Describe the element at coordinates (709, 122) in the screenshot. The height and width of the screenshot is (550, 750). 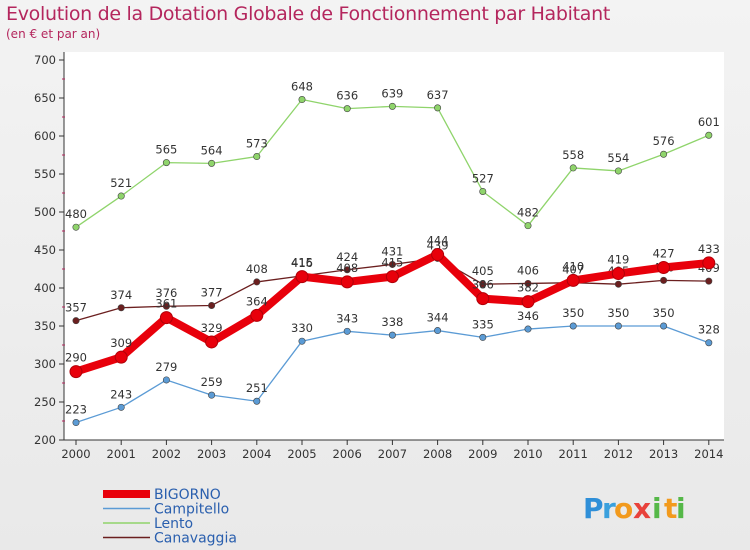
I see `data-label: 601` at that location.